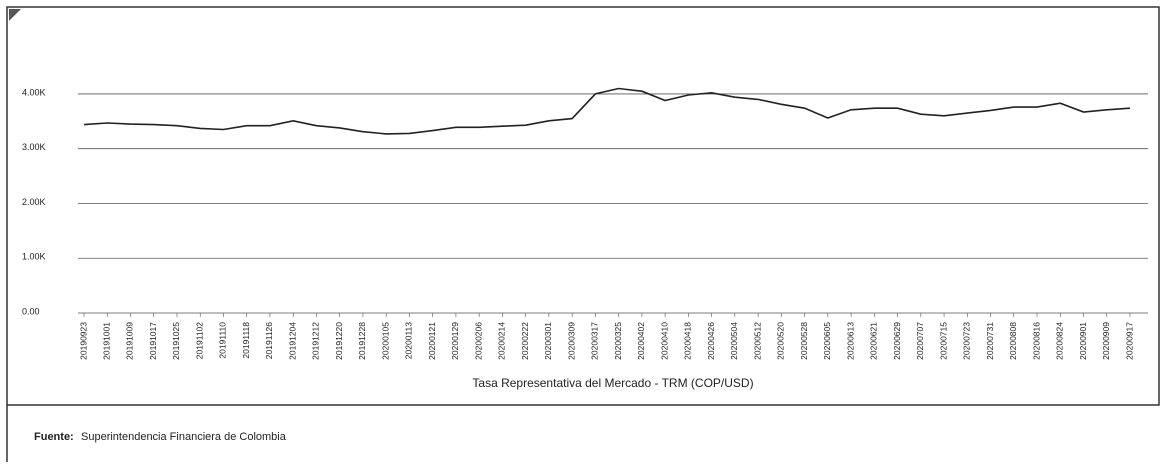 This screenshot has height=467, width=1163. I want to click on x-tick-label: 20200629, so click(897, 341).